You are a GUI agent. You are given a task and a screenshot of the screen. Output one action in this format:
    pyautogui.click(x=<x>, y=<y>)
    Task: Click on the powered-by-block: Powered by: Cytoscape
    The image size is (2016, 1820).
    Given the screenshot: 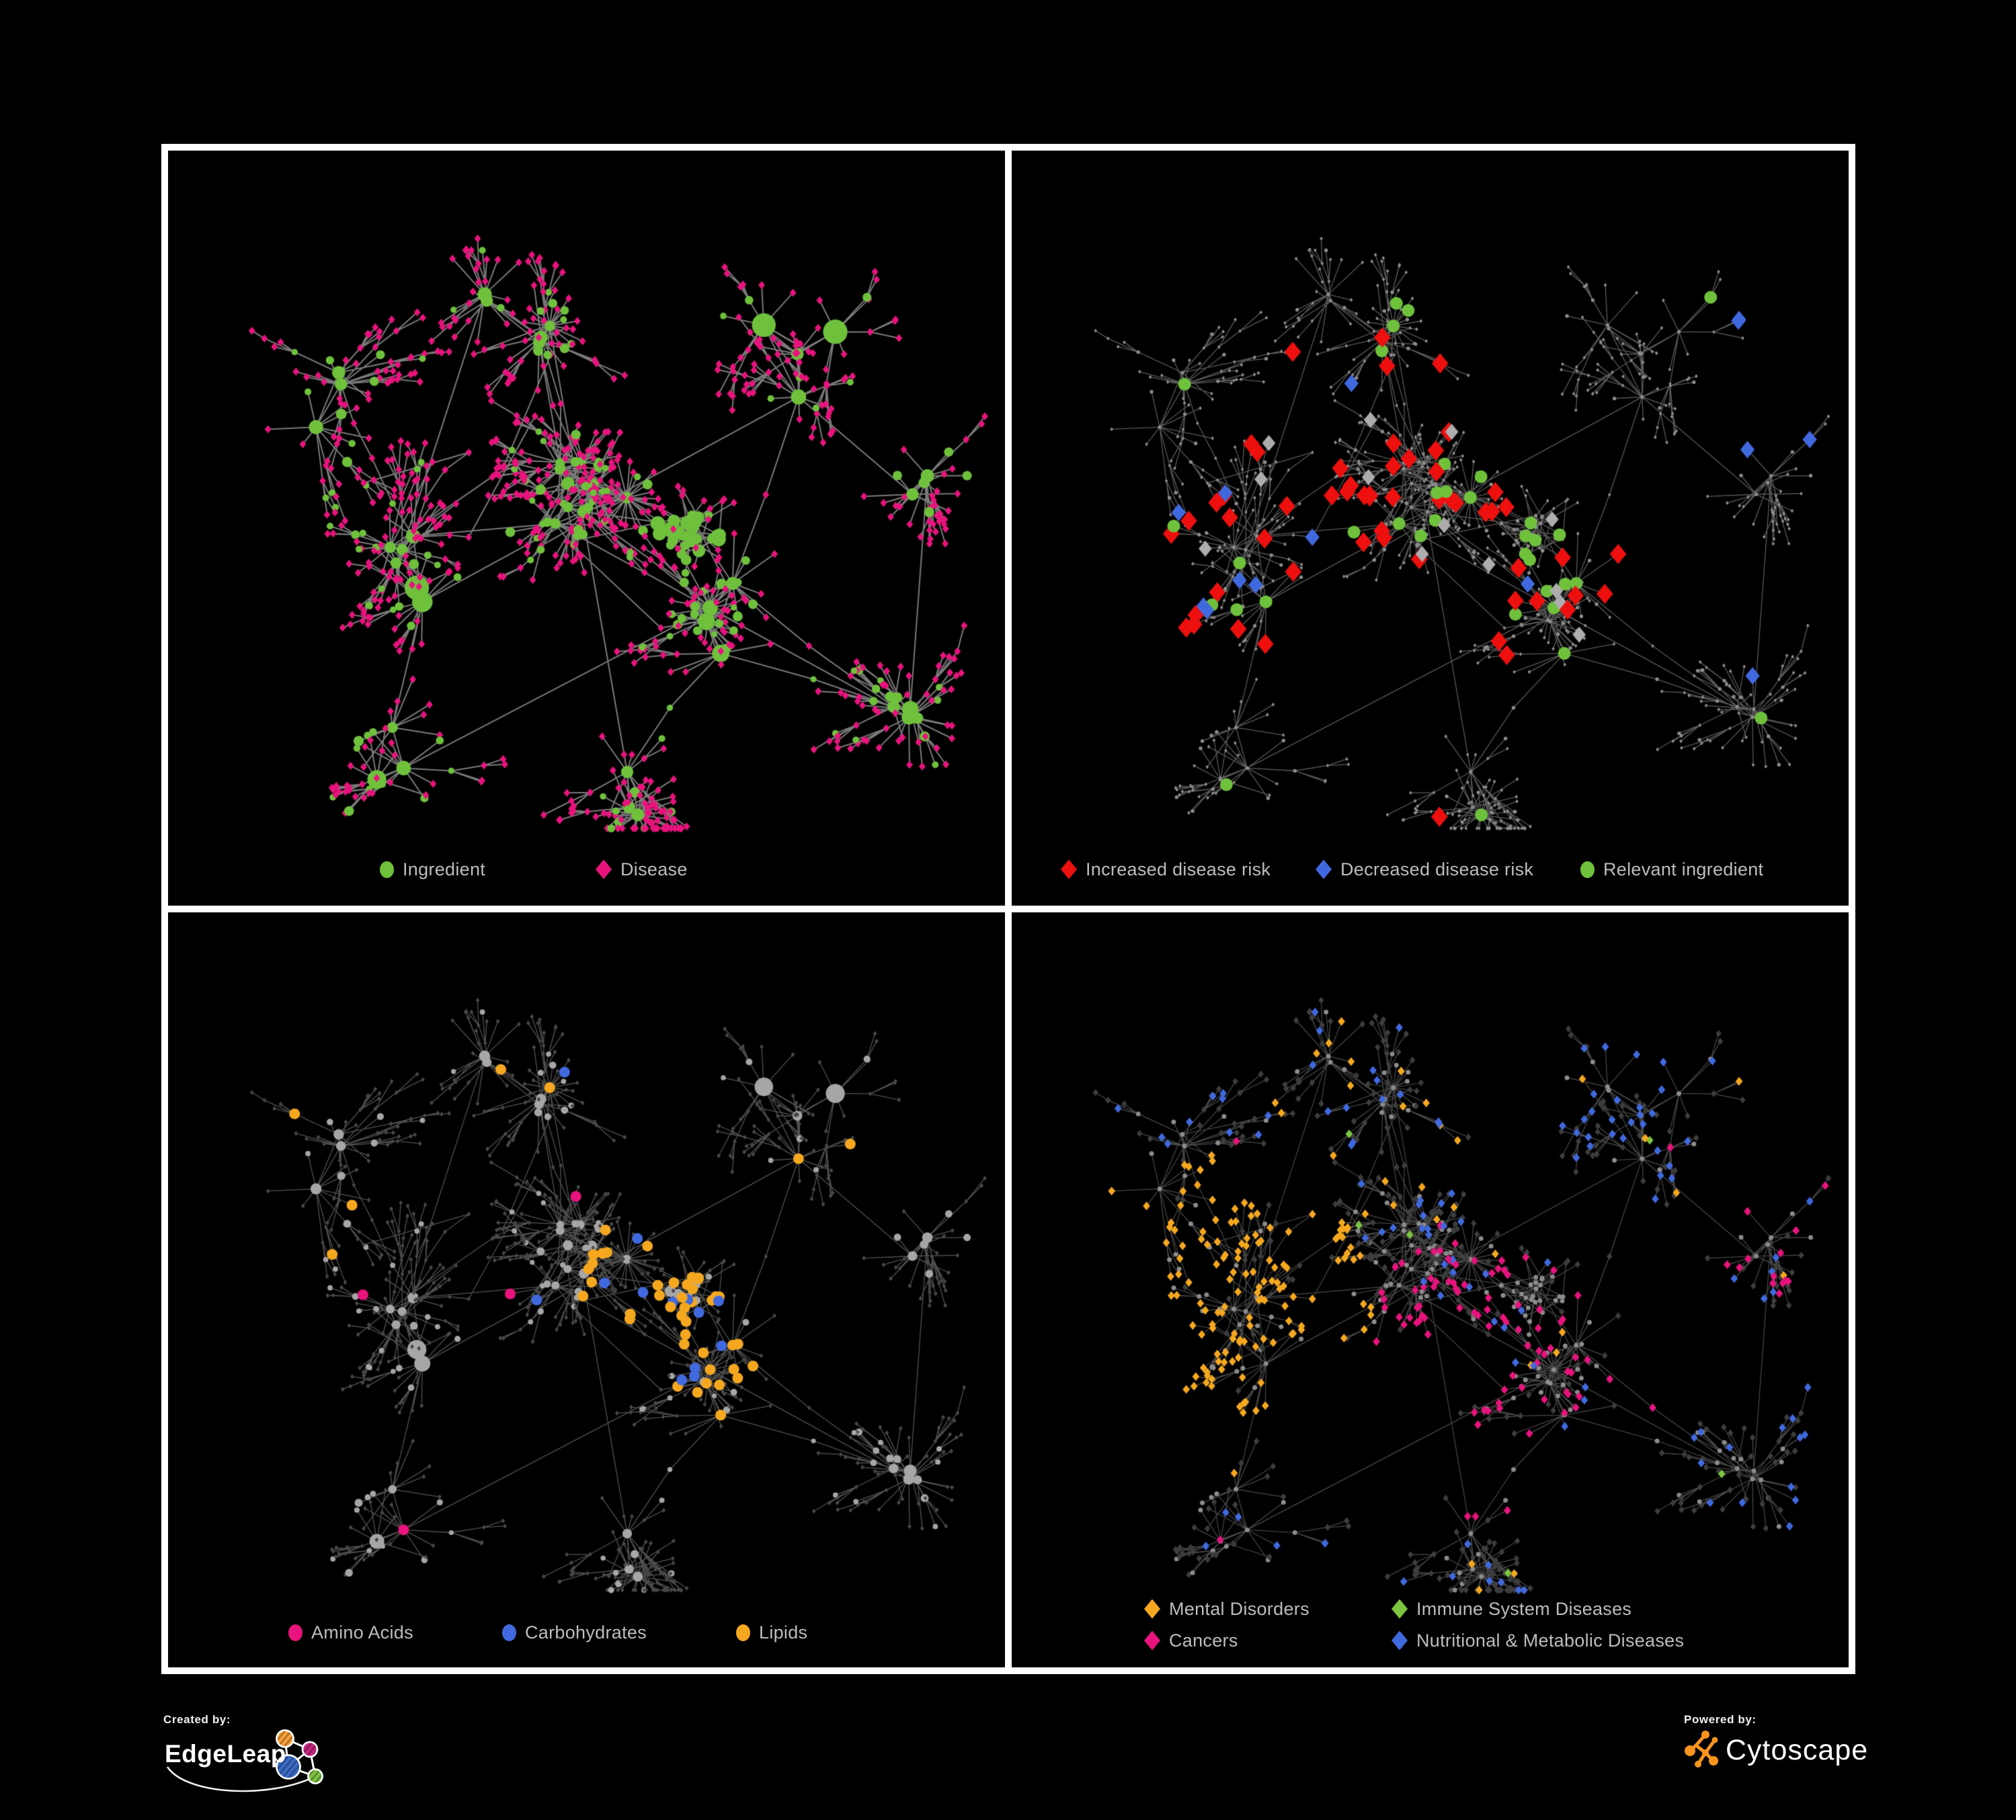 What is the action you would take?
    pyautogui.click(x=1825, y=1750)
    